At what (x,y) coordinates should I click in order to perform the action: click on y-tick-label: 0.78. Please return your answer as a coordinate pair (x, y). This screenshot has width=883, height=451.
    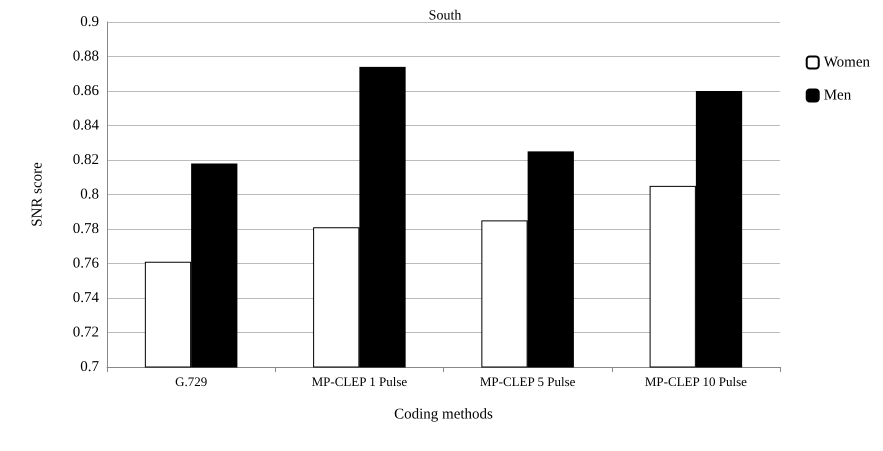
    Looking at the image, I should click on (85, 229).